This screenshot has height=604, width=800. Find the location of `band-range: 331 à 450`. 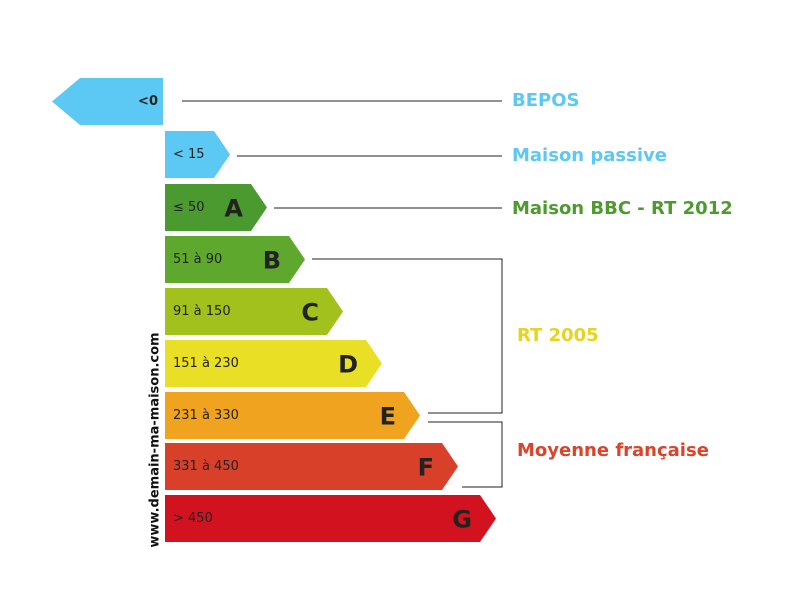

band-range: 331 à 450 is located at coordinates (206, 466).